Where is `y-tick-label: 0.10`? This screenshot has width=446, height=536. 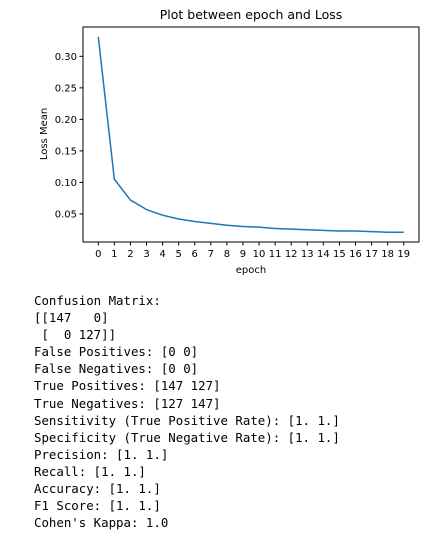 y-tick-label: 0.10 is located at coordinates (66, 183).